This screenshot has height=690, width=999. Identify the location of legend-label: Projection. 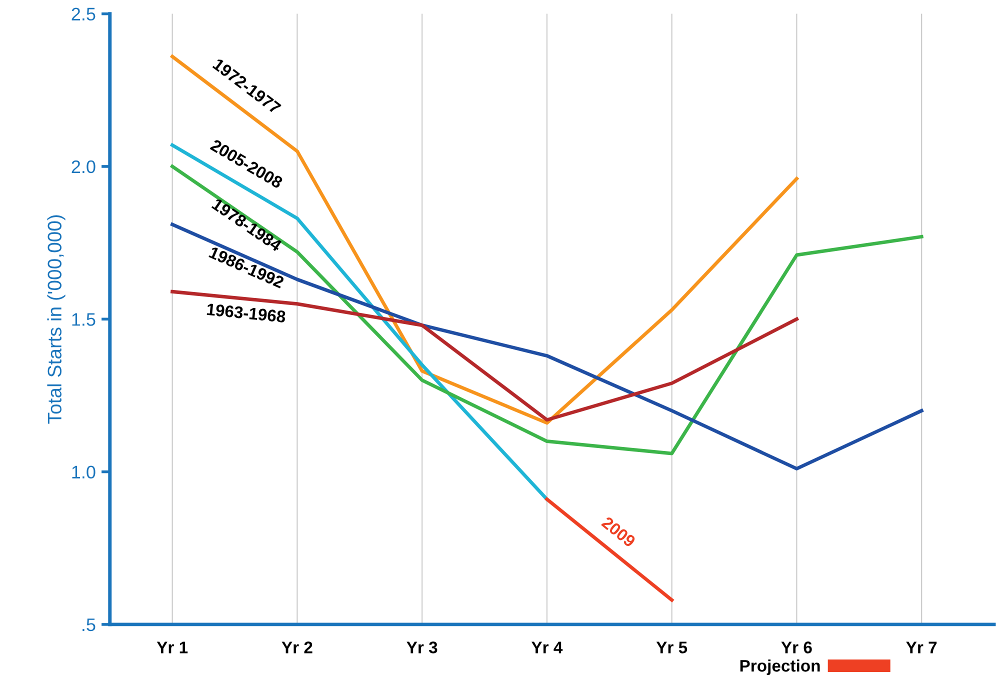
(780, 667).